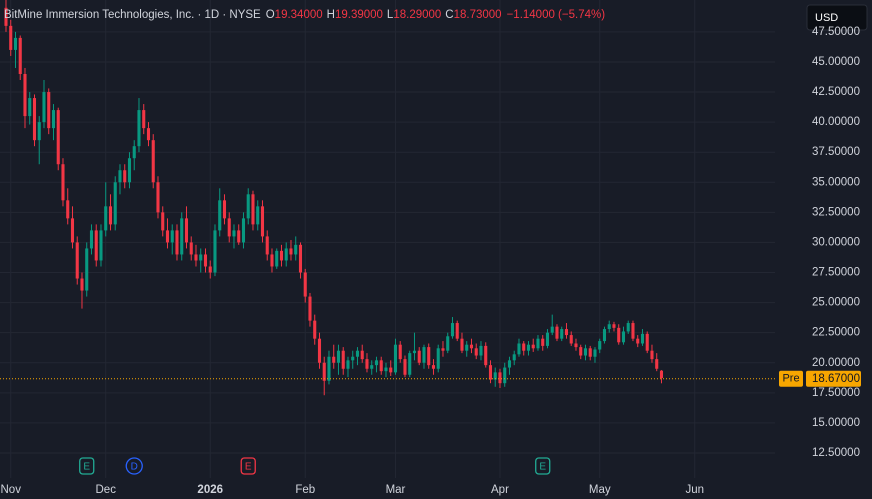  Describe the element at coordinates (299, 15) in the screenshot. I see `readout-value: 19.34000` at that location.